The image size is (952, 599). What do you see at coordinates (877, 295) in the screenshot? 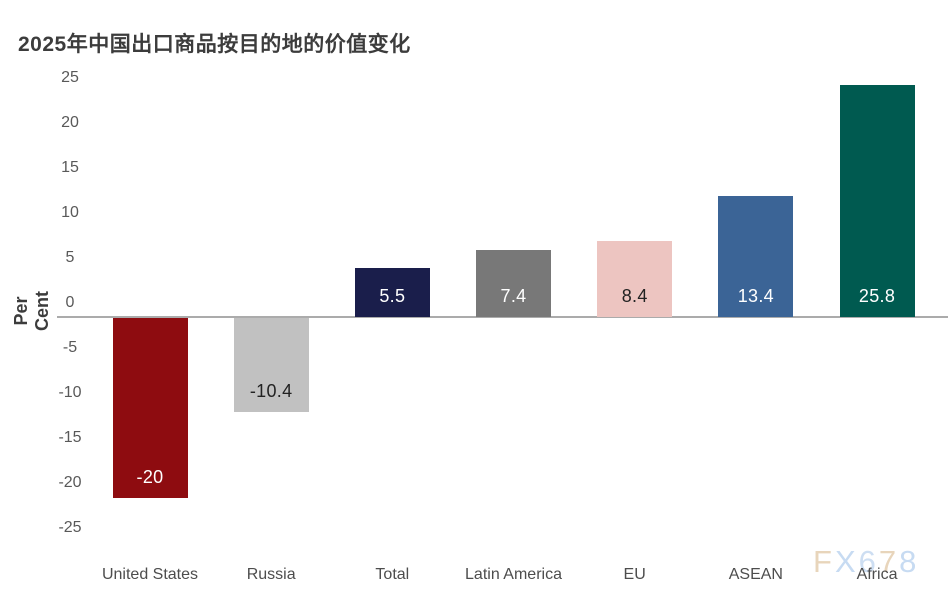
I see `bar-value-label-africa: 25.8` at bounding box center [877, 295].